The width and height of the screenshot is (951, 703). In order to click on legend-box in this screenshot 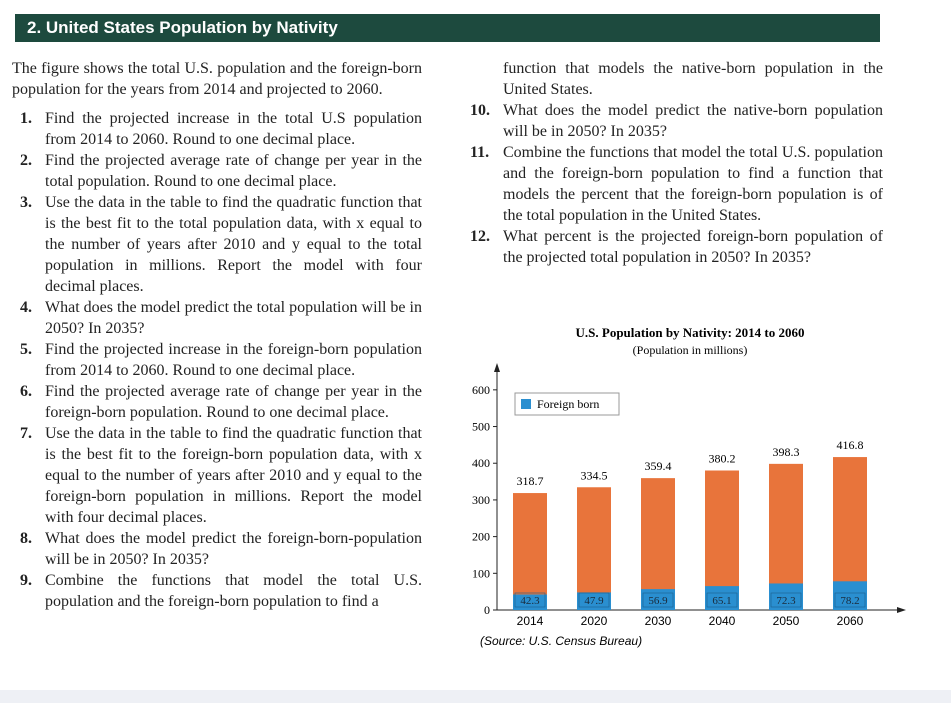, I will do `click(567, 404)`.